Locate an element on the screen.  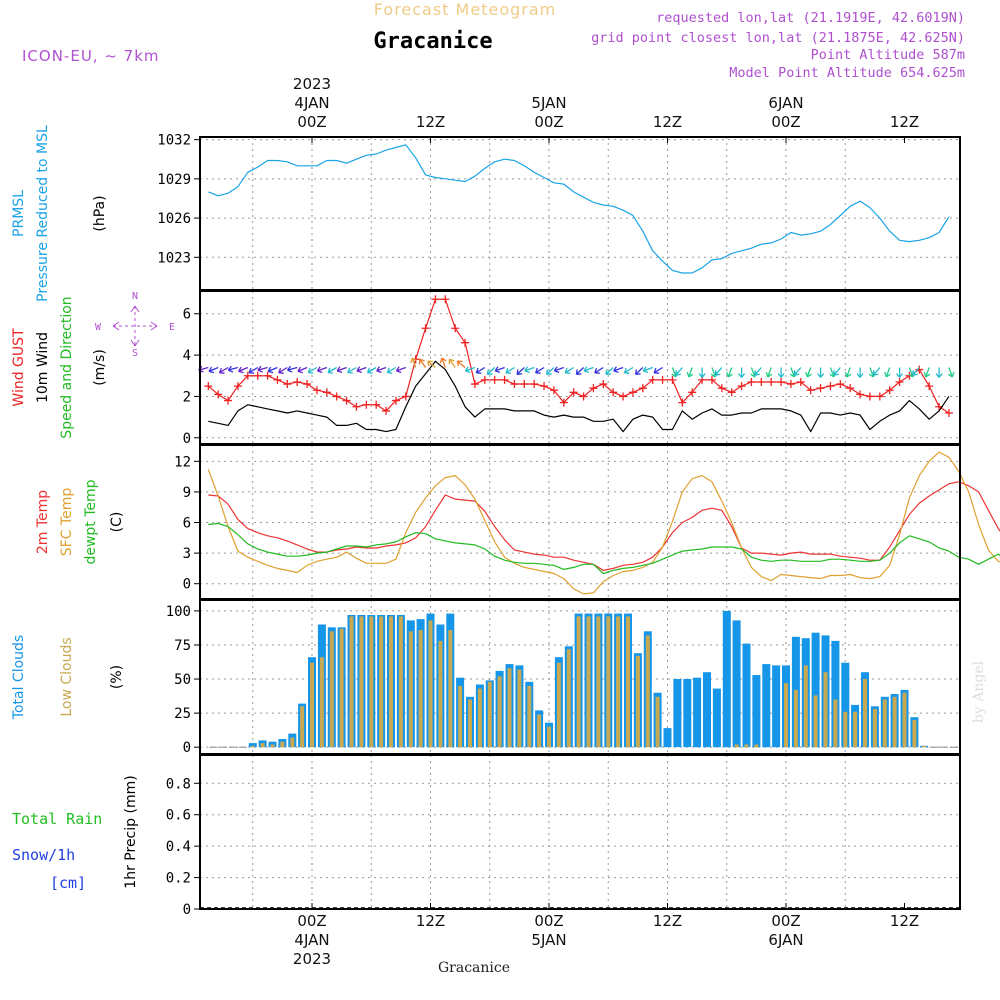
panel-frame-precip is located at coordinates (580, 832).